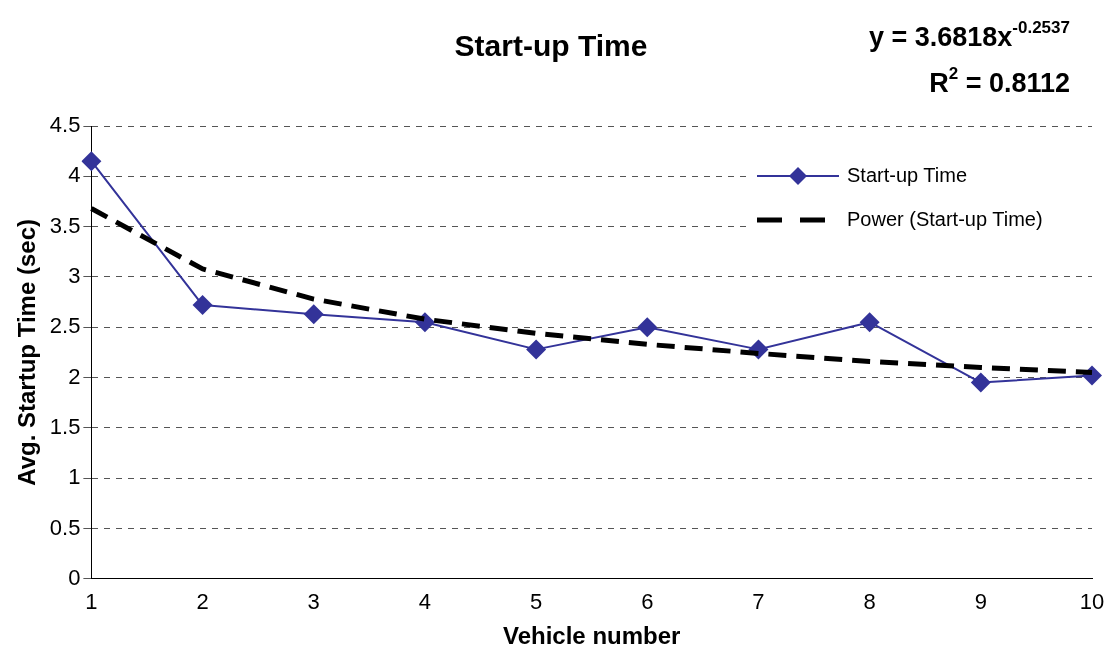  Describe the element at coordinates (74, 275) in the screenshot. I see `y-tick-label: 3` at that location.